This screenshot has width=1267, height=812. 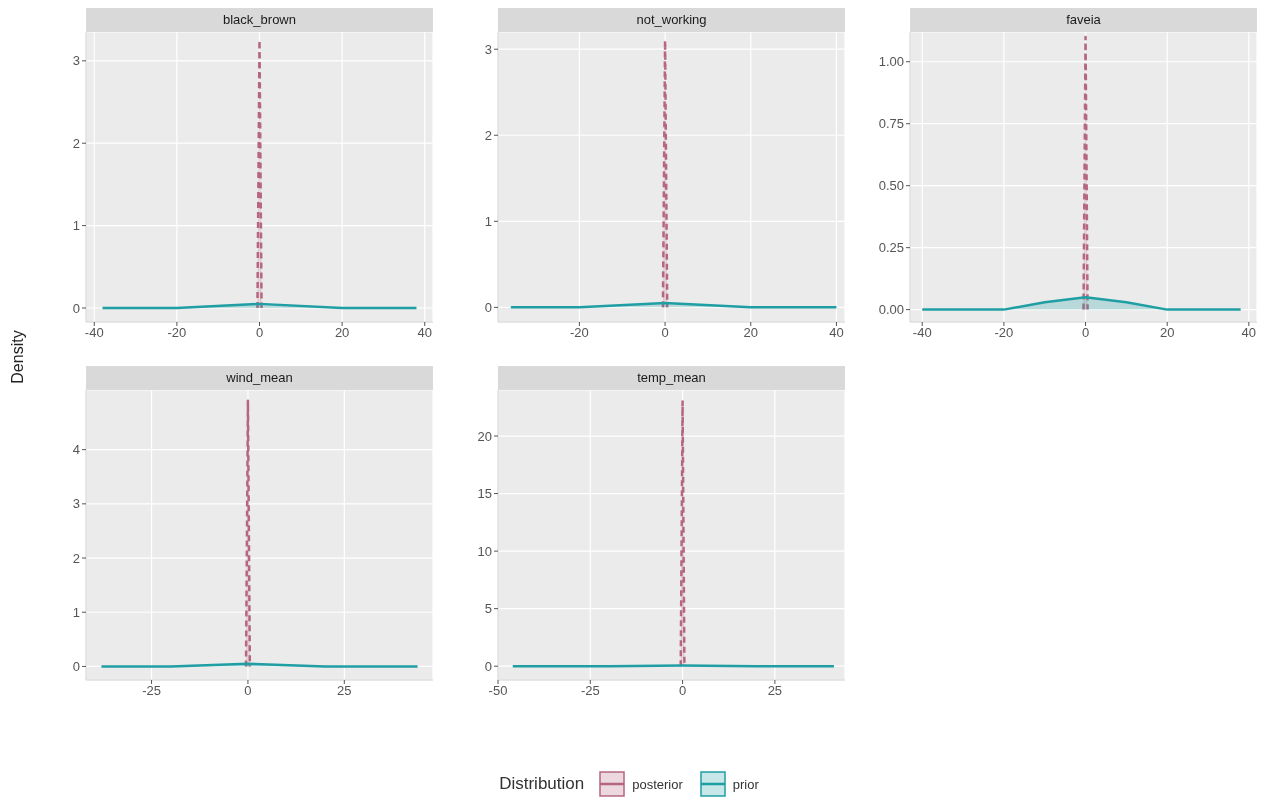 I want to click on legend-label: posterior, so click(x=657, y=784).